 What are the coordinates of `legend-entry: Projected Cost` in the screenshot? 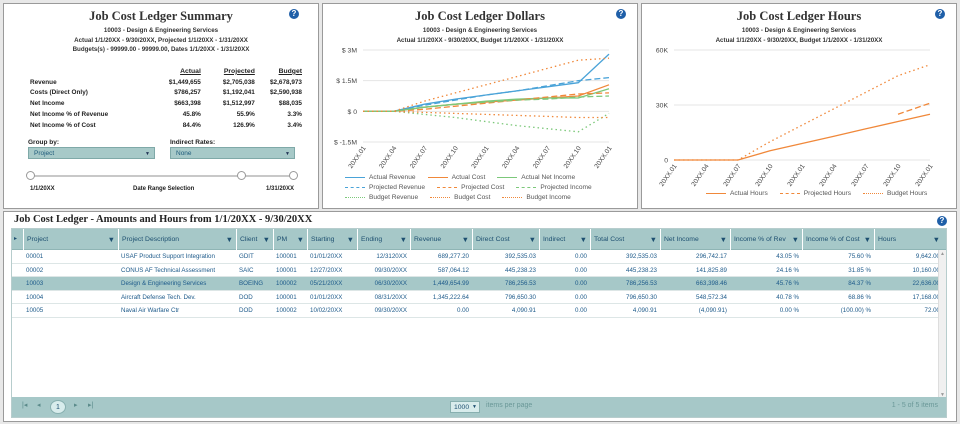 It's located at (470, 187).